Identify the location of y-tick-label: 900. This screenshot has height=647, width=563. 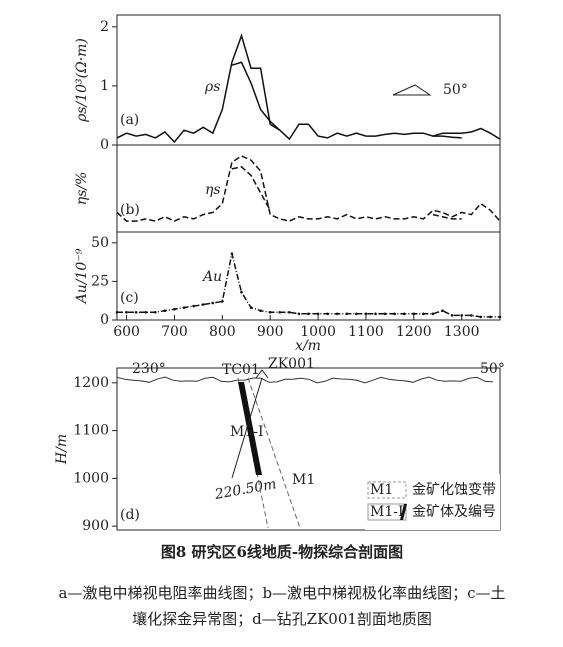
(95, 526).